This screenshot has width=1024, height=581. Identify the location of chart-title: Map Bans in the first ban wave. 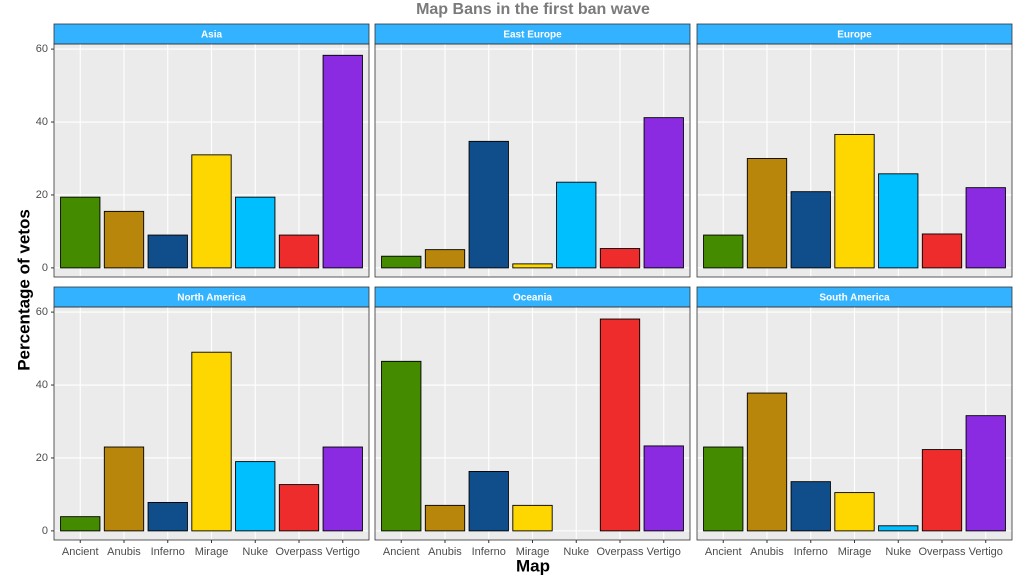
(533, 9).